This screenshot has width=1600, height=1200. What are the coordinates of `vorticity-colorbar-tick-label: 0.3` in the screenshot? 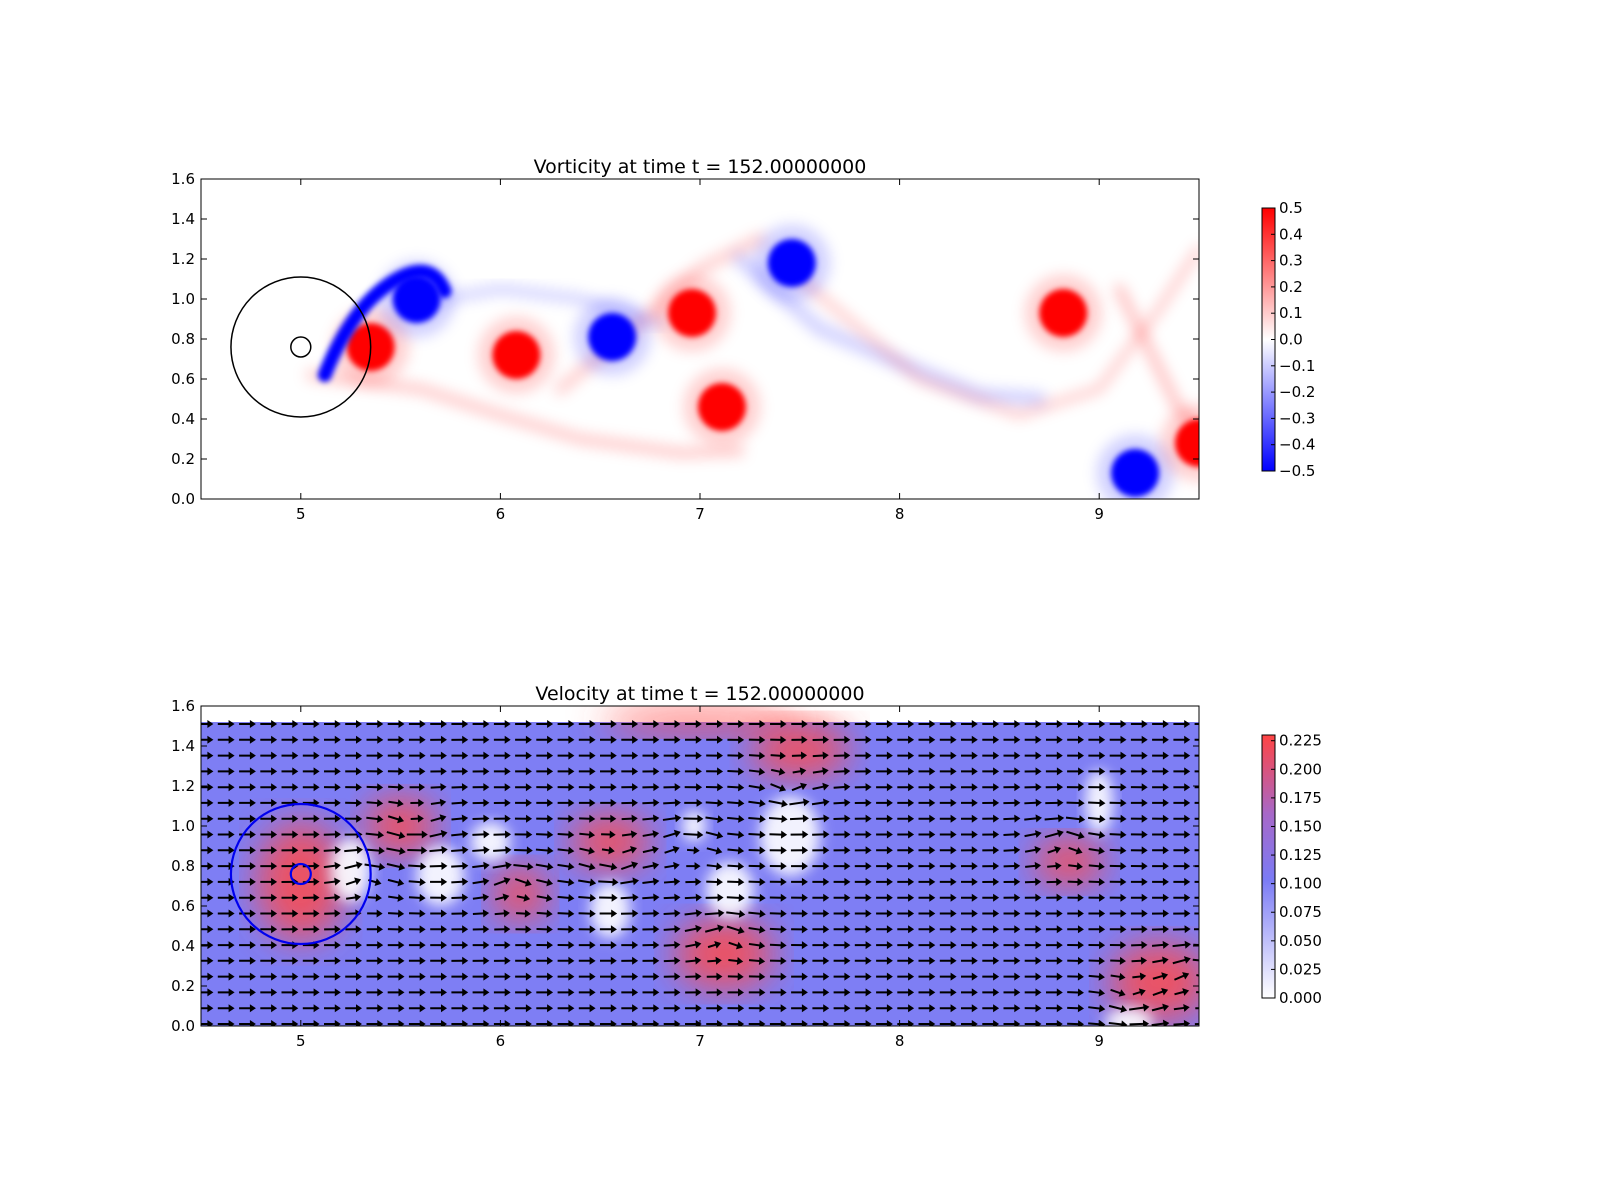 It's located at (1291, 261).